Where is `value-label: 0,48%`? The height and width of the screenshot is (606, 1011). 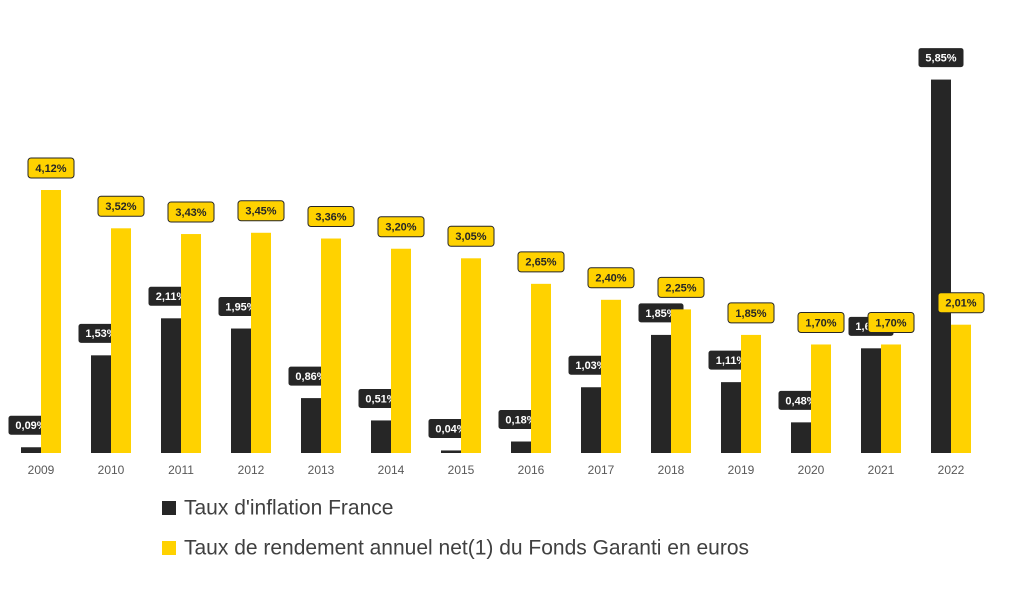 value-label: 0,48% is located at coordinates (800, 401).